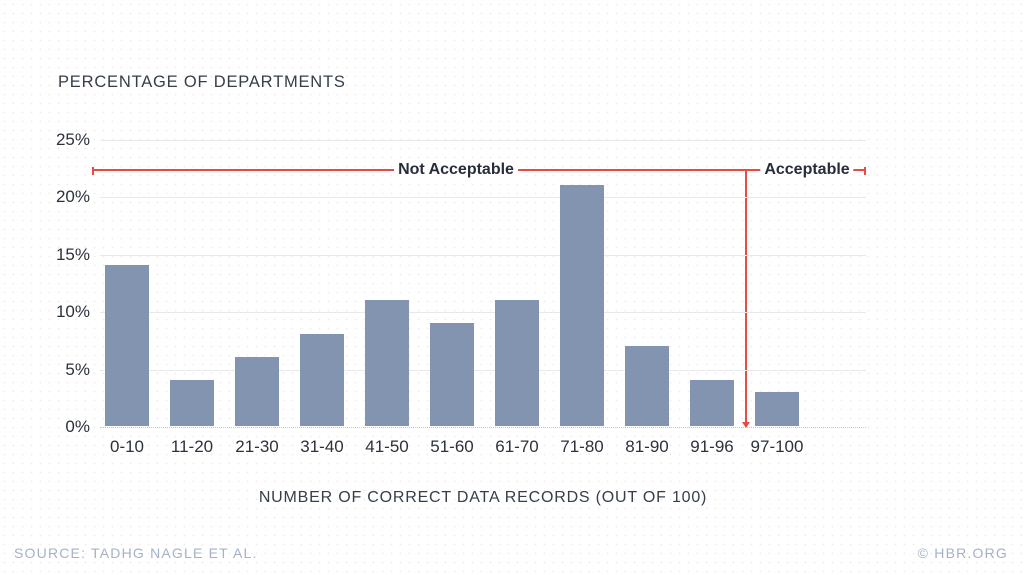  I want to click on acceptable-divider-line, so click(746, 298).